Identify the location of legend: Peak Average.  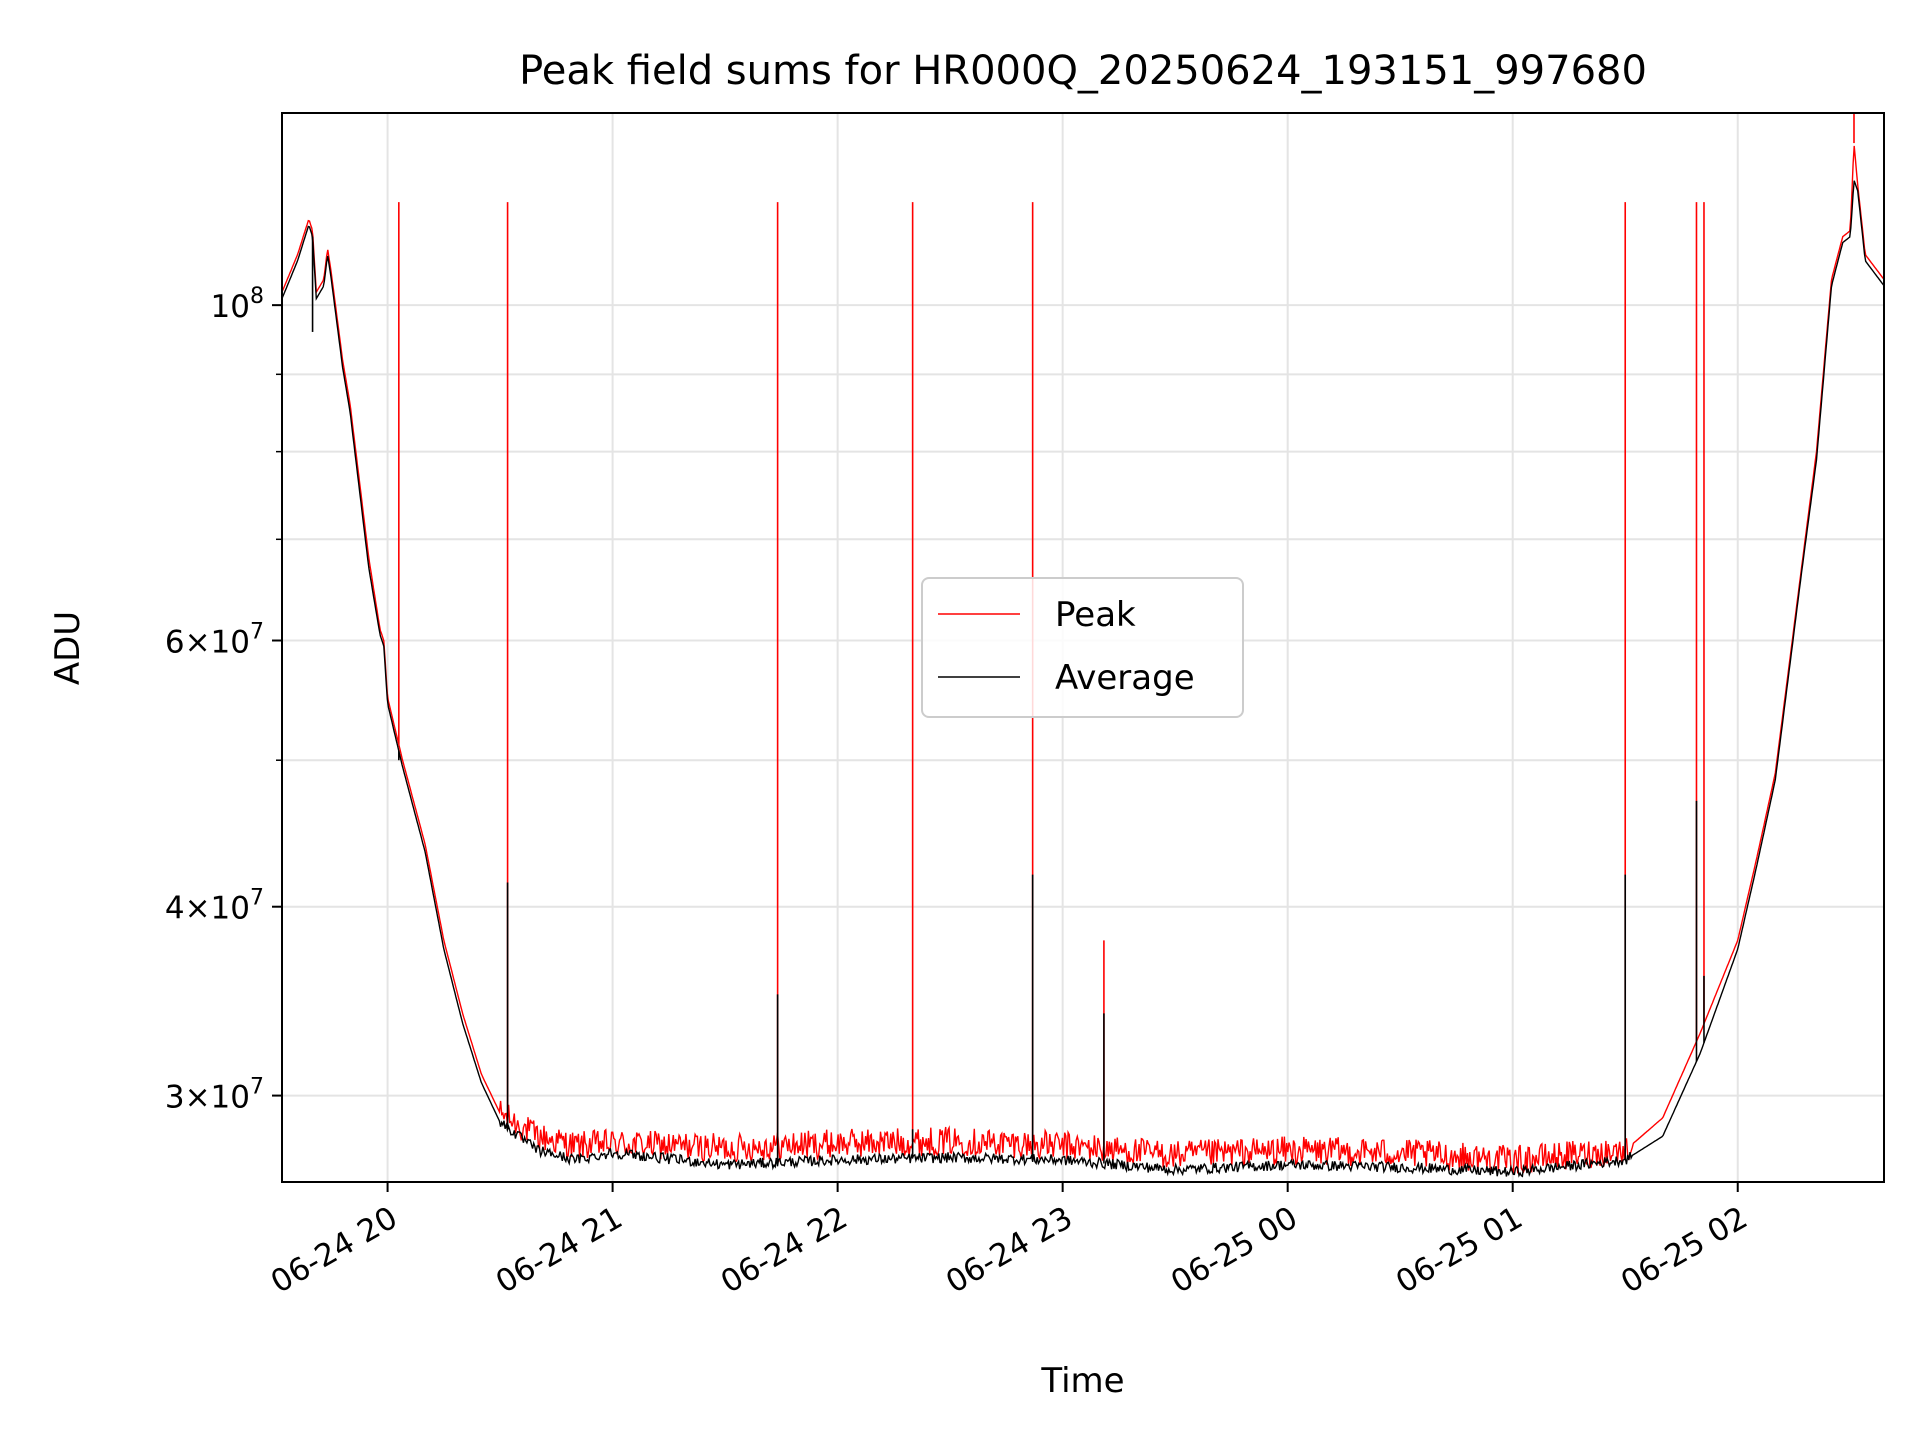
(1082, 647).